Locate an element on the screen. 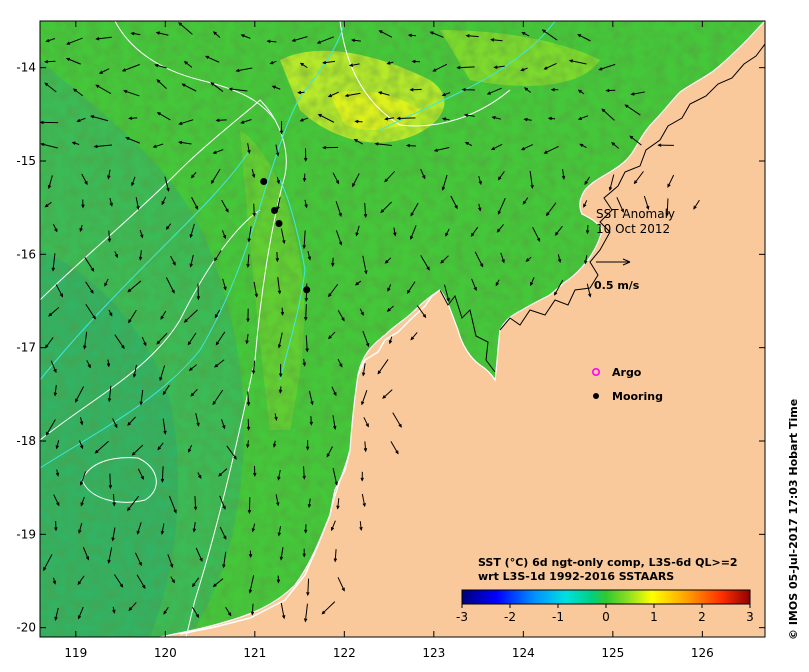 Image resolution: width=809 pixels, height=672 pixels. lon-tick-label: 119 is located at coordinates (75, 653).